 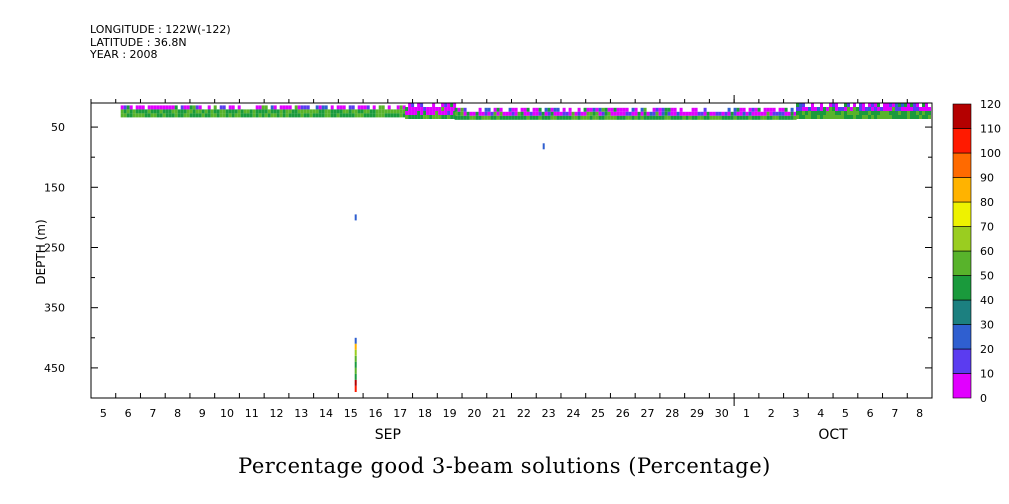 What do you see at coordinates (919, 413) in the screenshot?
I see `x-tick-label: 8` at bounding box center [919, 413].